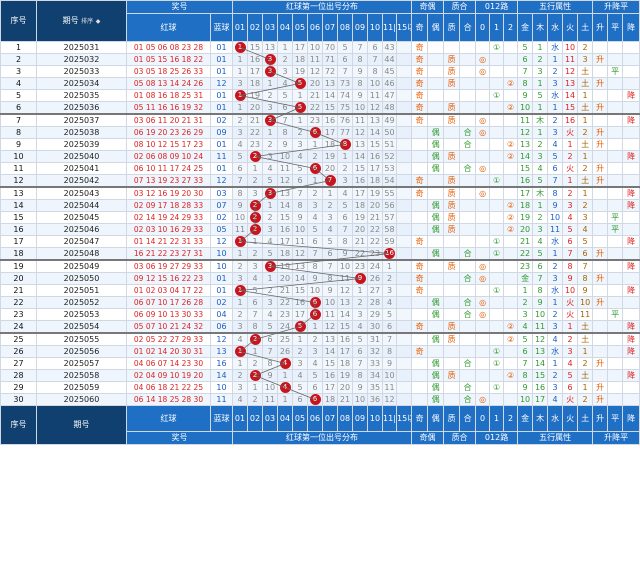 The width and height of the screenshot is (640, 566). Describe the element at coordinates (285, 241) in the screenshot. I see `row-dist-cell: 17` at that location.